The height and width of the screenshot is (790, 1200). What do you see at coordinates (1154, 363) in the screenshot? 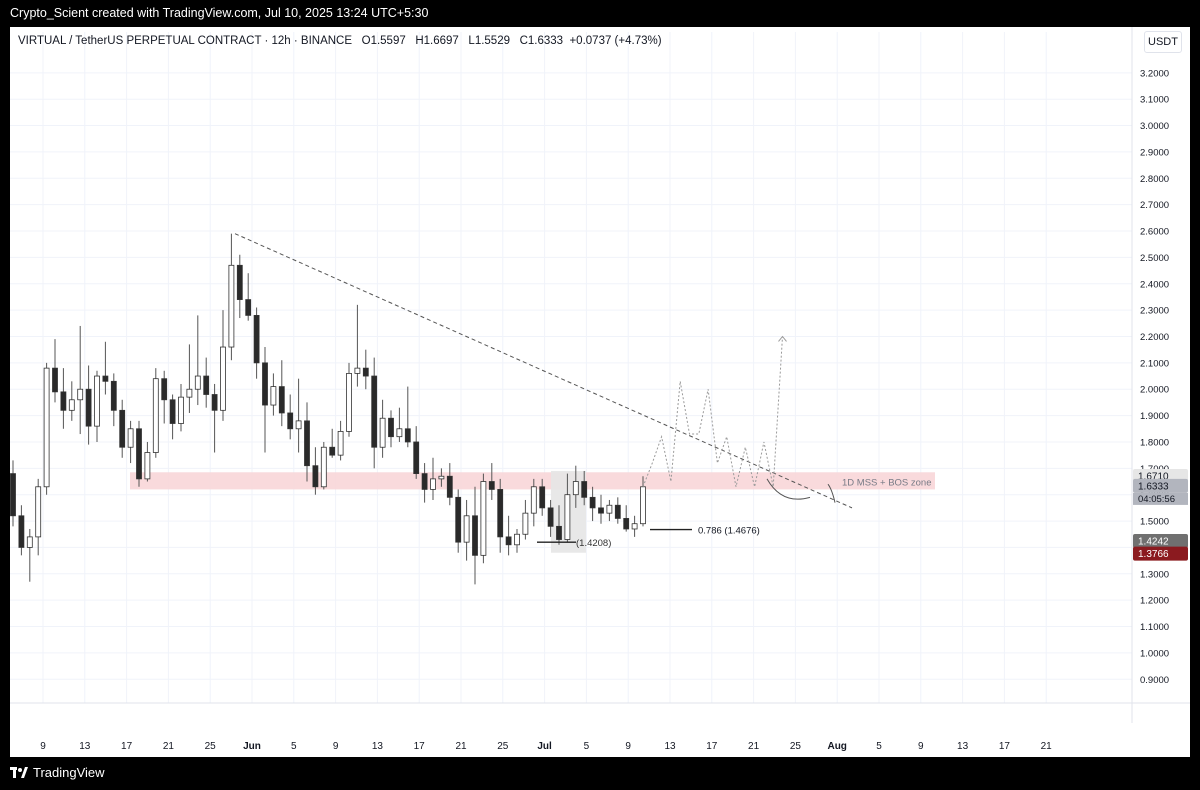
I see `price-tick-label: 2.1000` at bounding box center [1154, 363].